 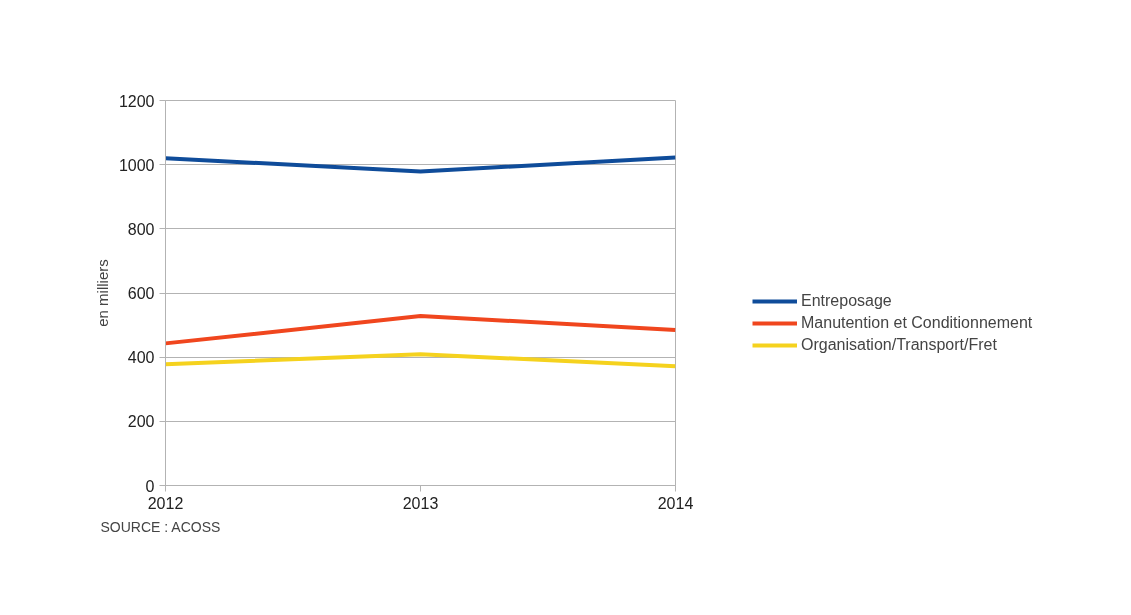 What do you see at coordinates (141, 358) in the screenshot?
I see `y-tick-label: 400` at bounding box center [141, 358].